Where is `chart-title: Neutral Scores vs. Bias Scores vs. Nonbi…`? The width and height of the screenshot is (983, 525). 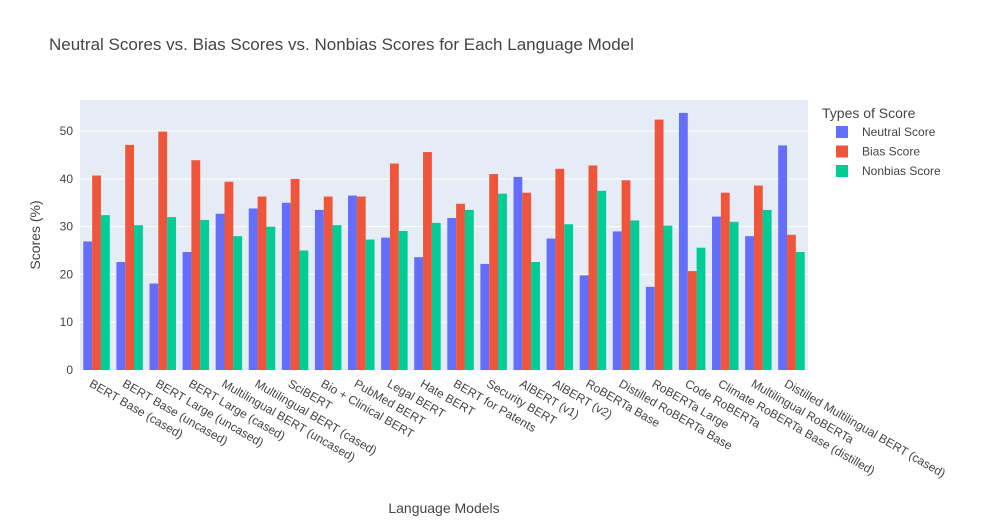
chart-title: Neutral Scores vs. Bias Scores vs. Nonbi… is located at coordinates (341, 44).